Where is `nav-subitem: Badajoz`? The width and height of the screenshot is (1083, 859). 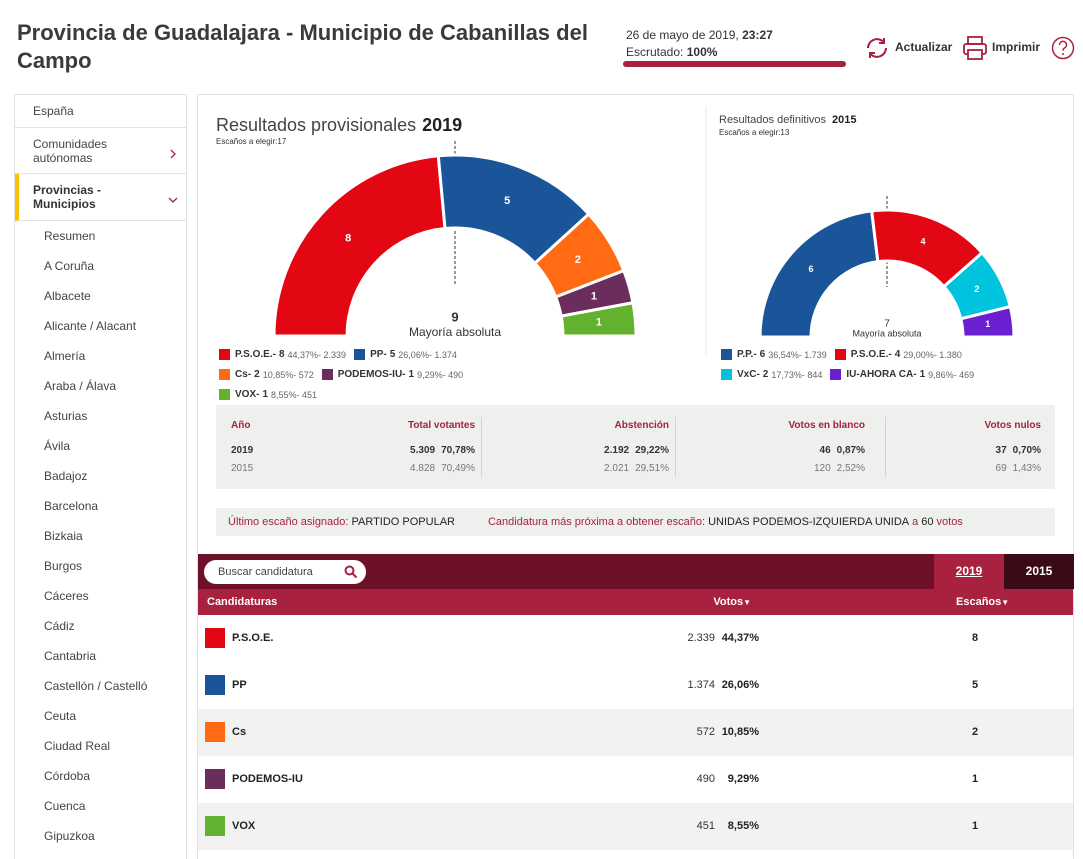
nav-subitem: Badajoz is located at coordinates (66, 476).